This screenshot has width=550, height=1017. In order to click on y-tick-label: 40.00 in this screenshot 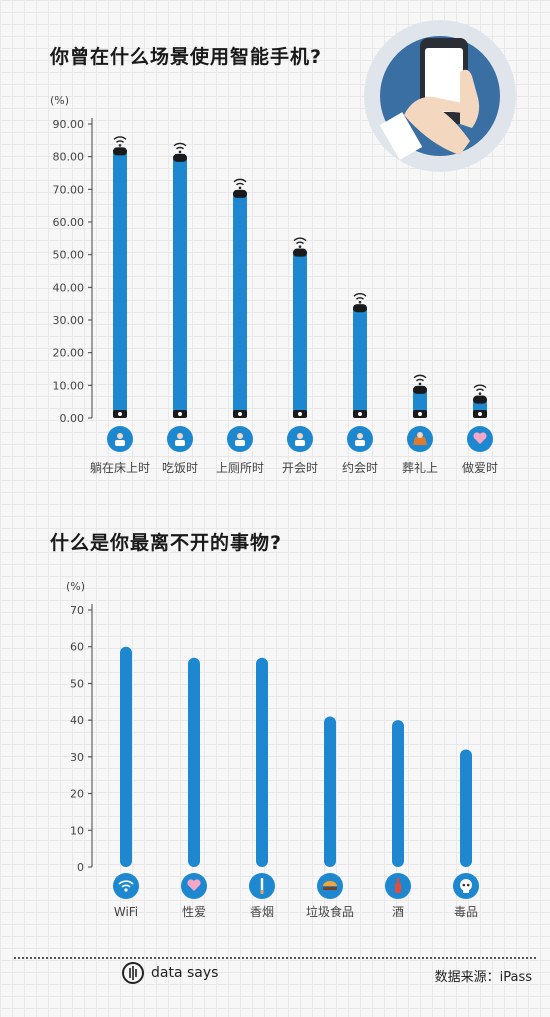, I will do `click(69, 287)`.